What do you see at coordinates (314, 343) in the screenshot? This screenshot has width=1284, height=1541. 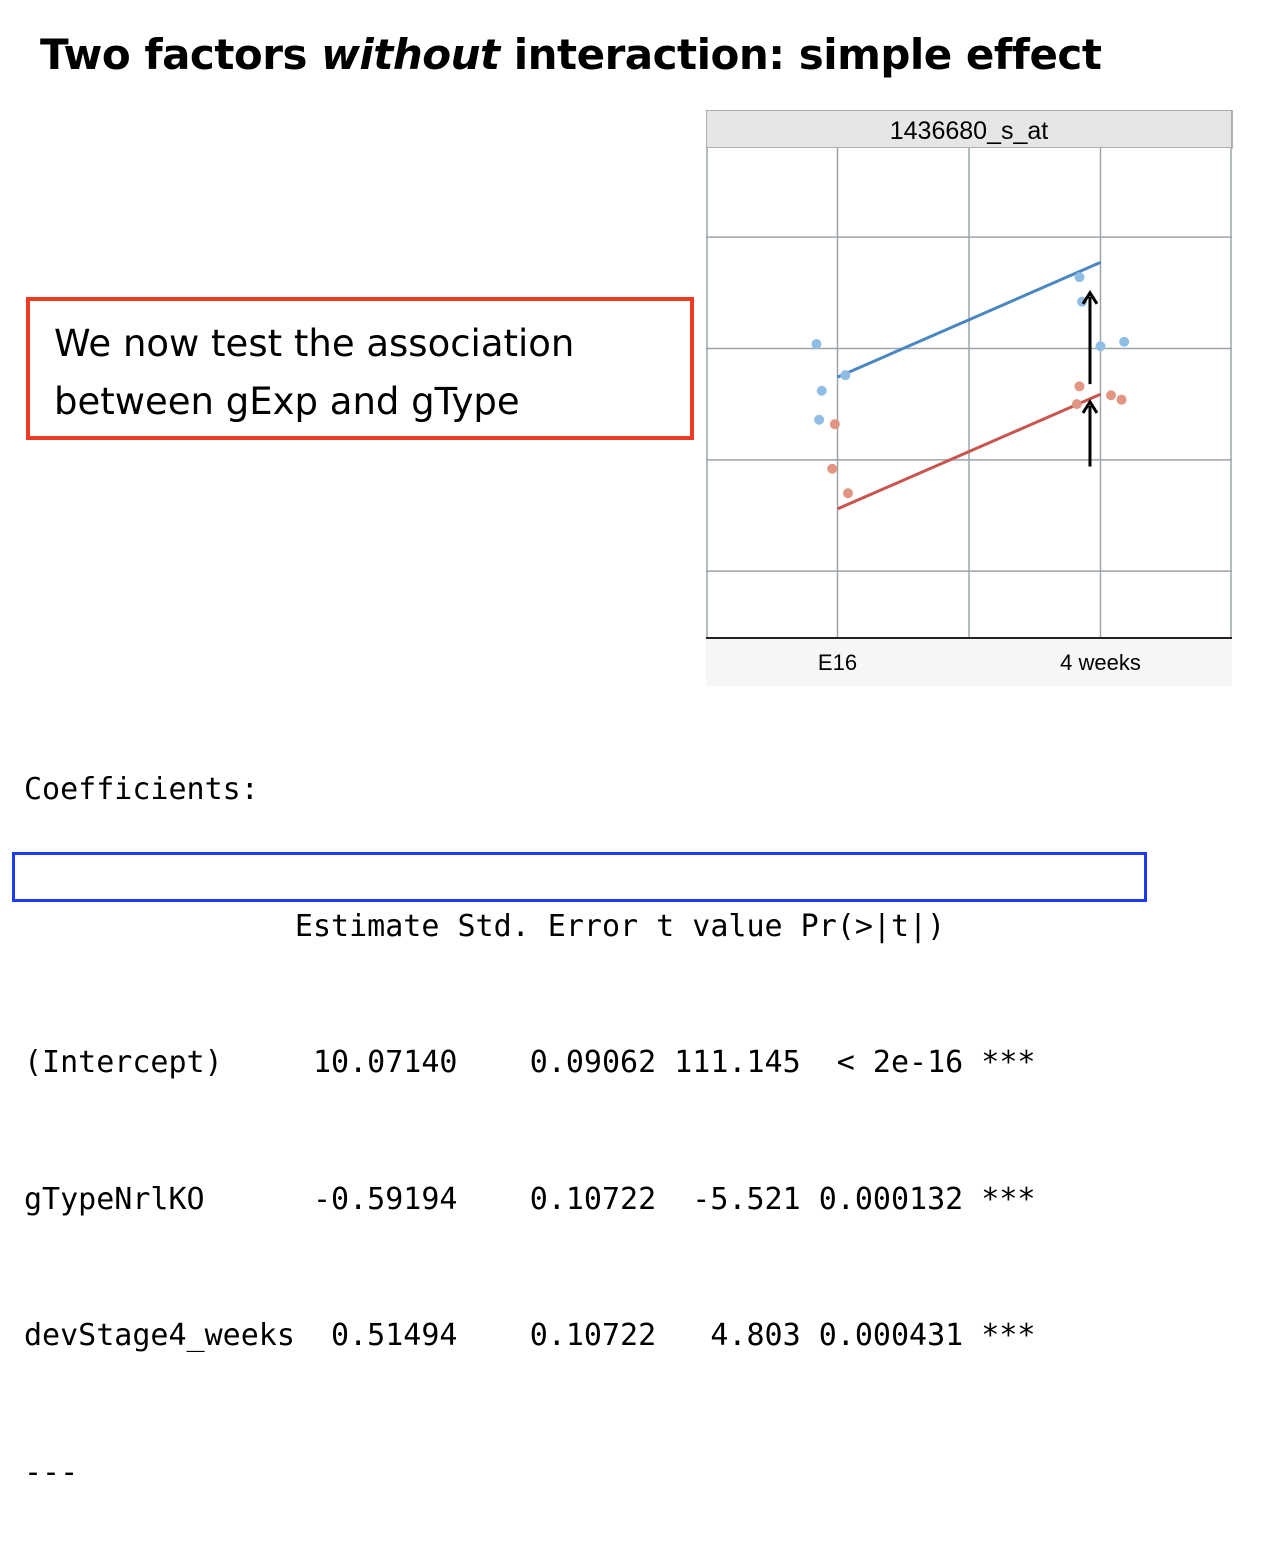 I see `callout-line-1: We now test the association` at bounding box center [314, 343].